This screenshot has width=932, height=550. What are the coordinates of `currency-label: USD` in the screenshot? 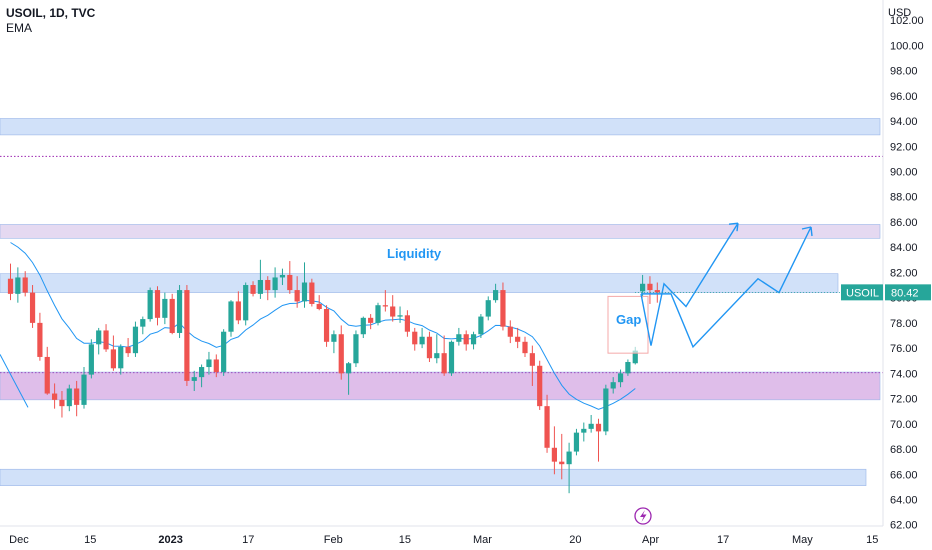 It's located at (899, 13).